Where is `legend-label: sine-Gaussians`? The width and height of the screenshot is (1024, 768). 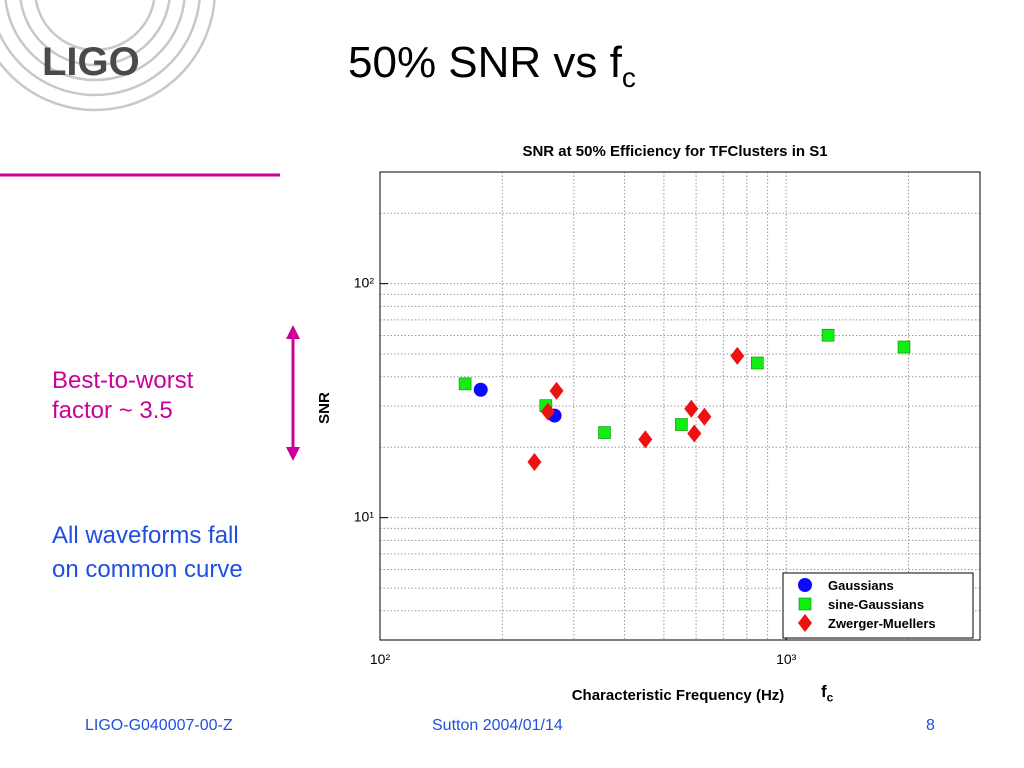 legend-label: sine-Gaussians is located at coordinates (876, 604).